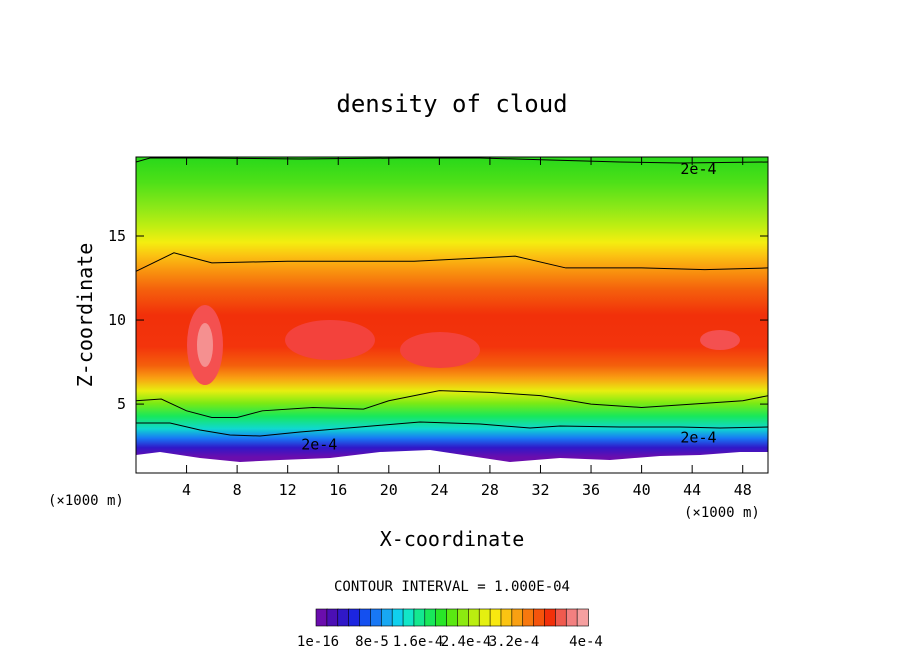 The width and height of the screenshot is (904, 654). What do you see at coordinates (591, 490) in the screenshot?
I see `x-tick-label: 36` at bounding box center [591, 490].